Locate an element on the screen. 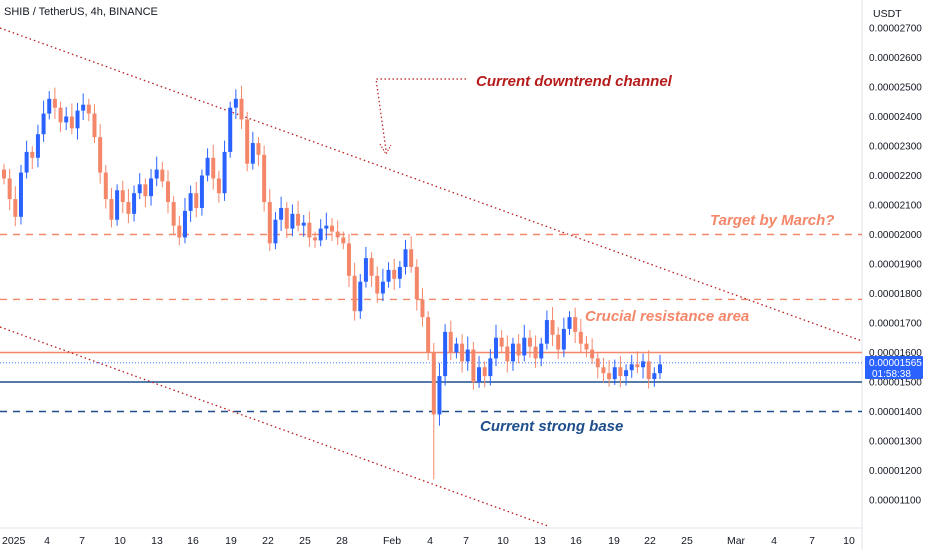  y-tick-label: 0.00001100 is located at coordinates (895, 501).